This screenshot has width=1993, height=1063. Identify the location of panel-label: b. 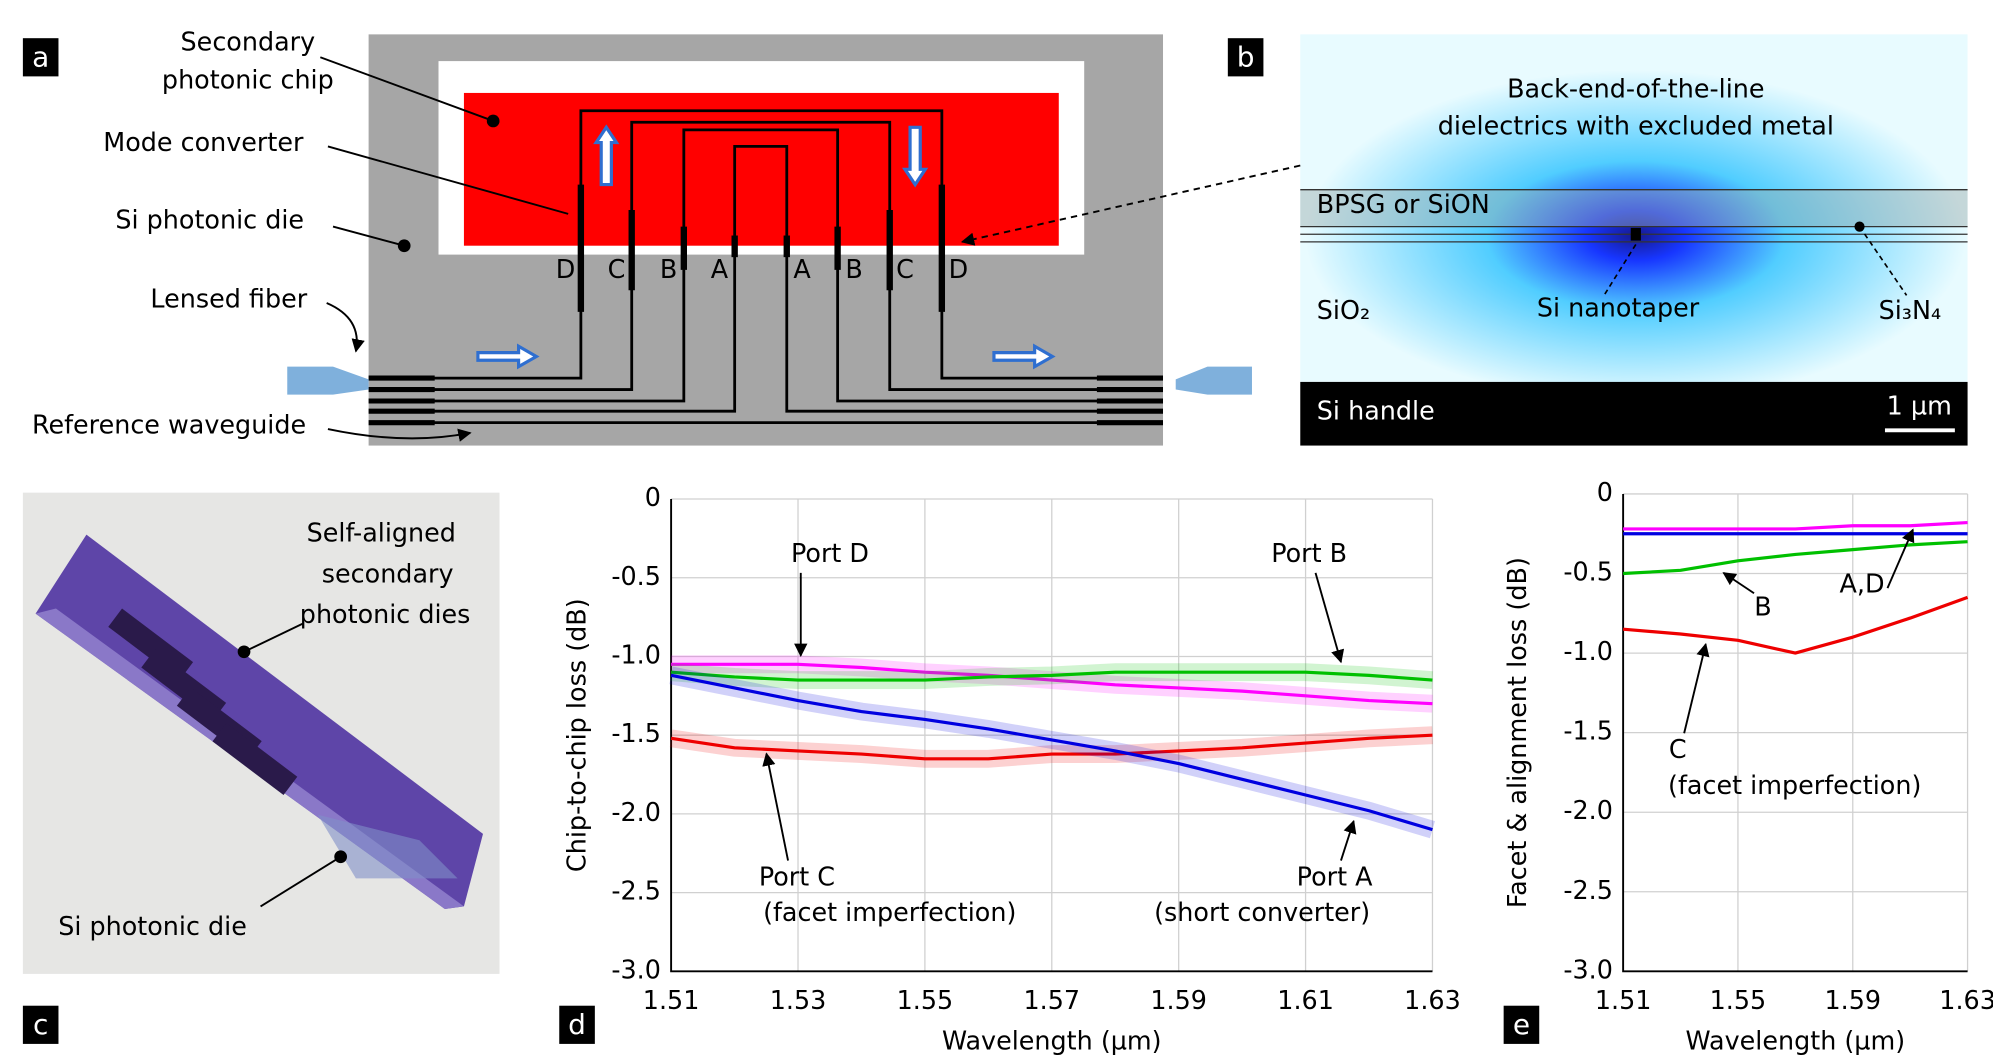
(1246, 57).